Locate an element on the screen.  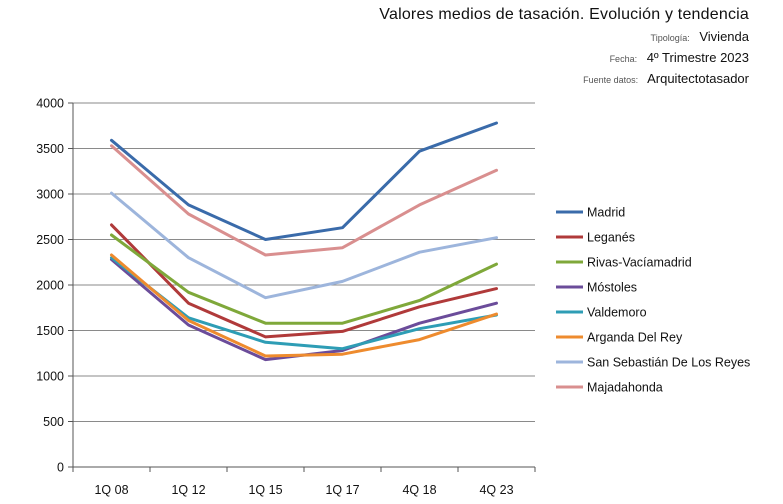
legend-label: Leganés is located at coordinates (611, 238).